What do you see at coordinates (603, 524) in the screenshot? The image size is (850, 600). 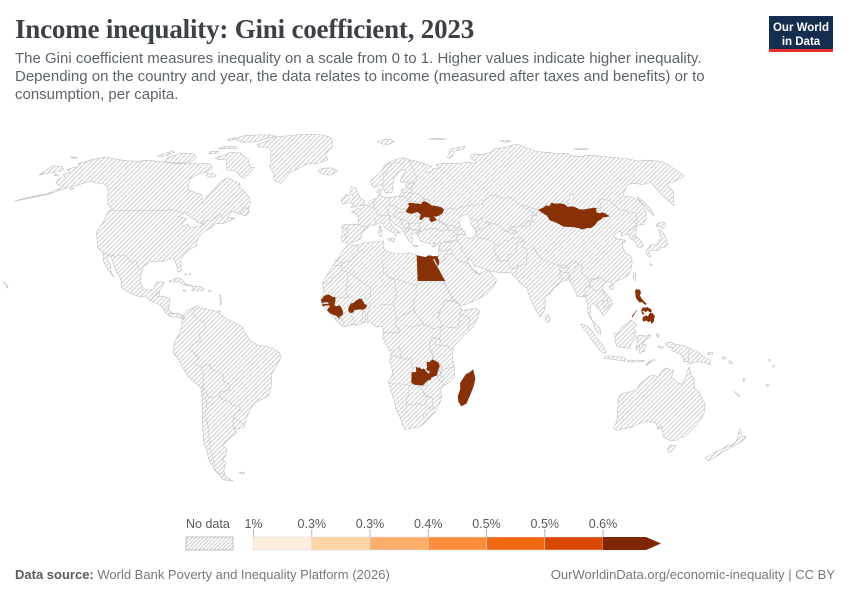 I see `svg-text: 0.6%` at bounding box center [603, 524].